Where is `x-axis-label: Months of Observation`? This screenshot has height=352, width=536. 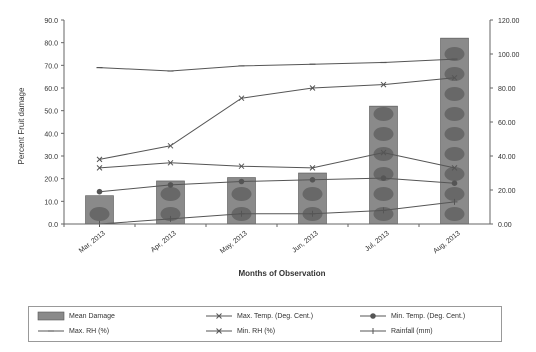 x-axis-label: Months of Observation is located at coordinates (281, 273).